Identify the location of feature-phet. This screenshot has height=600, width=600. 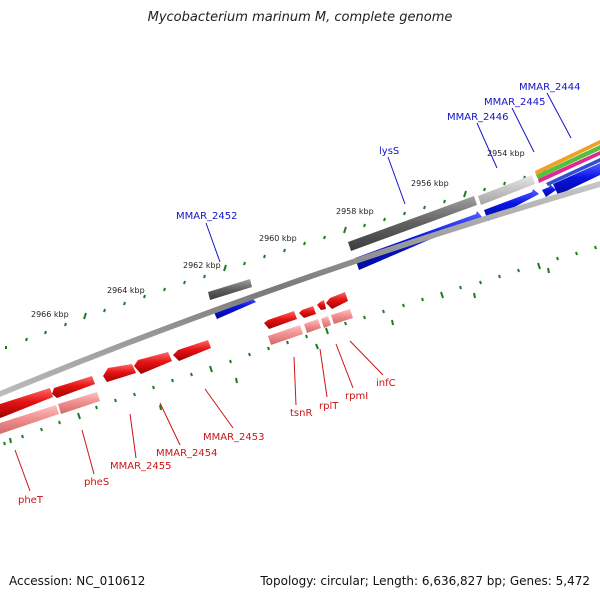
(29, 419).